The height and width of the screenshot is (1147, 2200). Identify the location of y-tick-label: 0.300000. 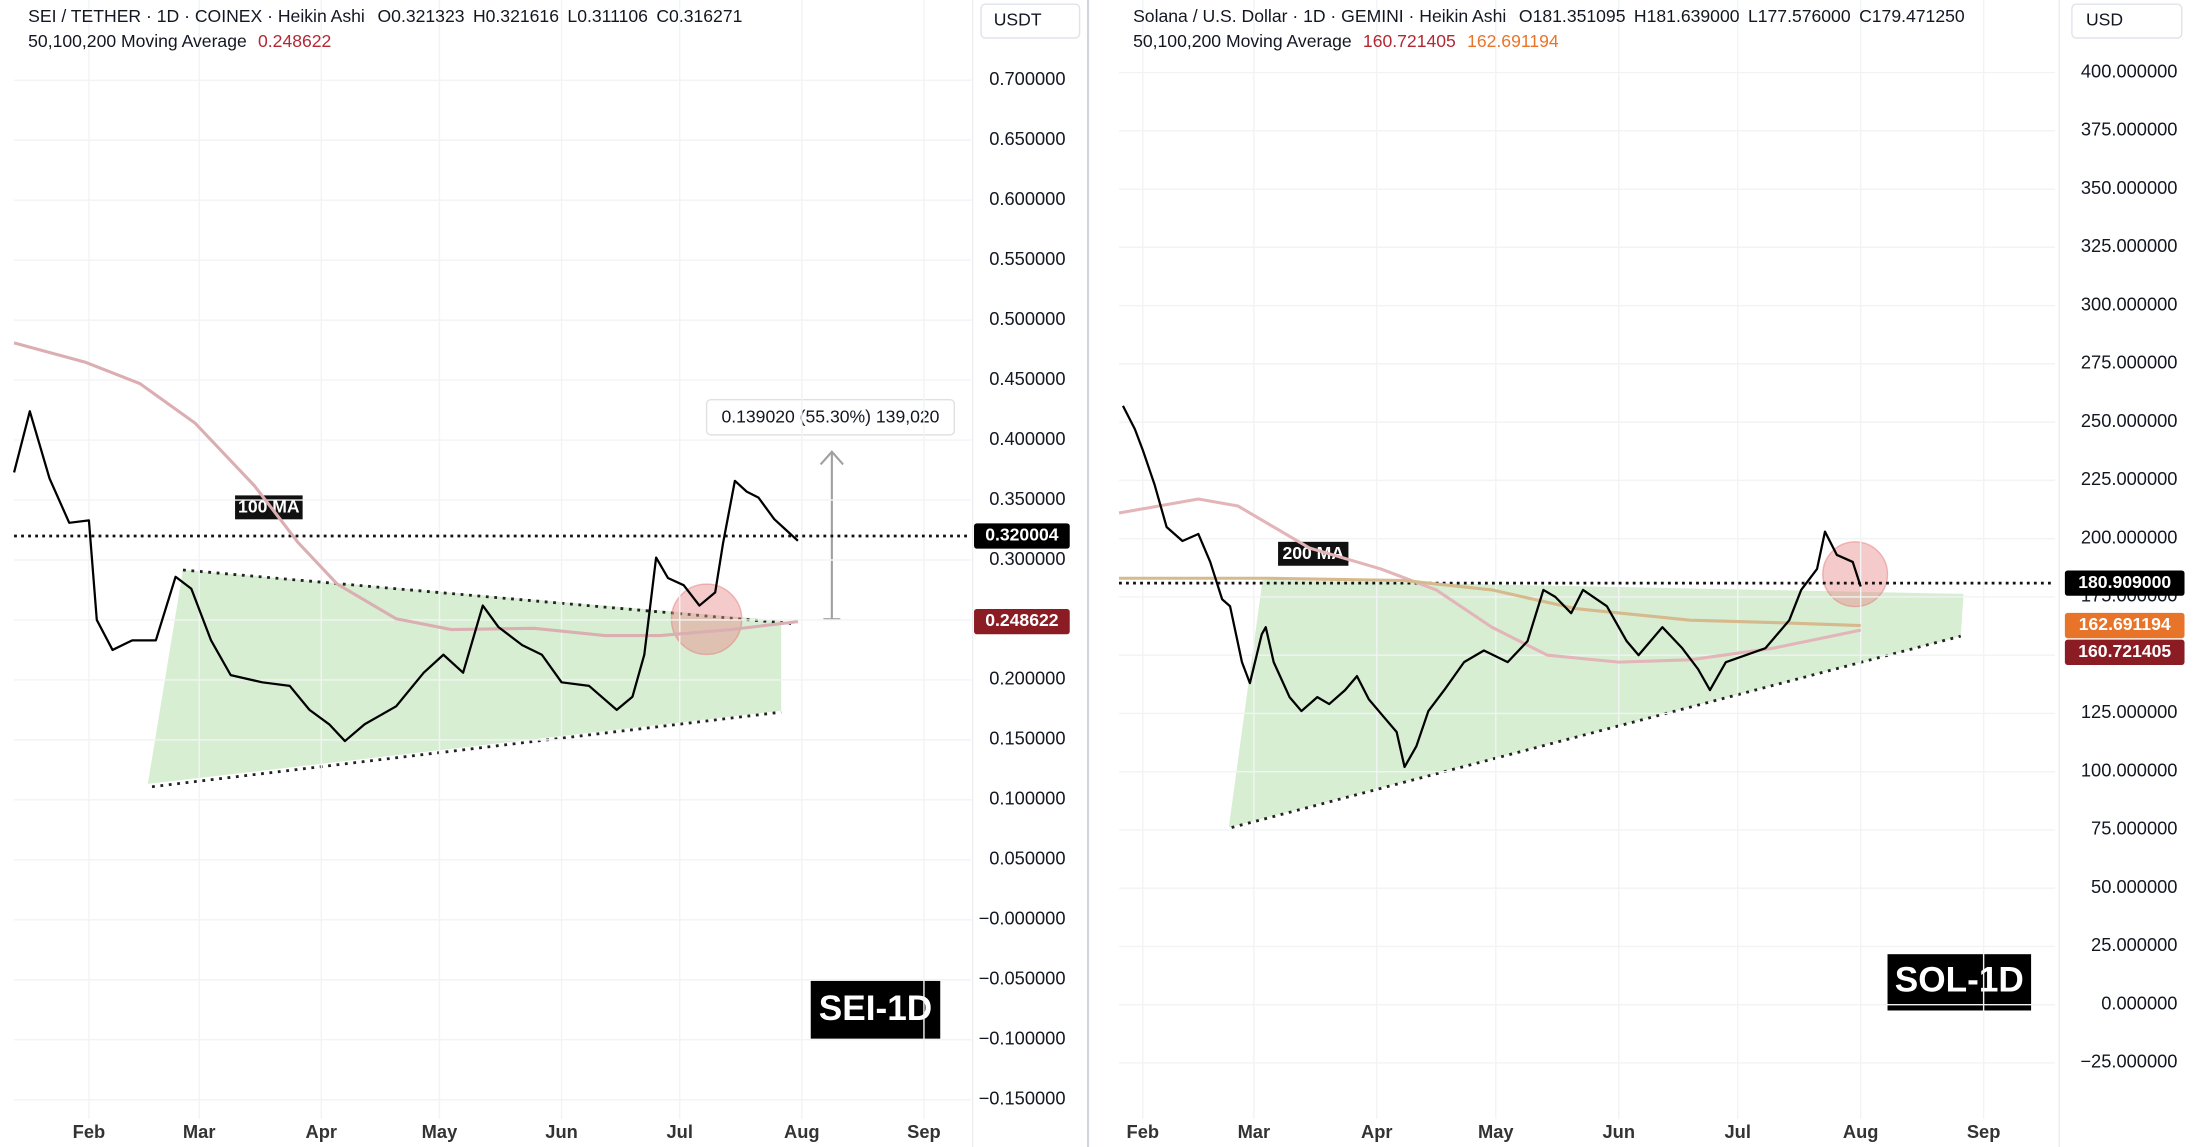
(1027, 558).